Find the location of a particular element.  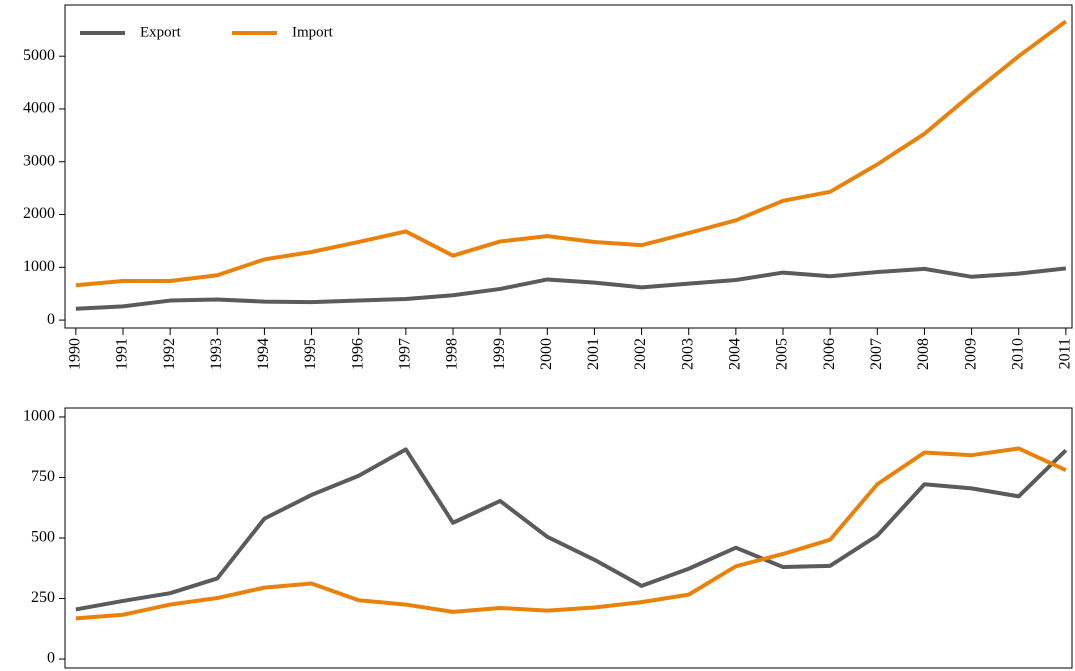

x-tick-label: 2010 is located at coordinates (1017, 354).